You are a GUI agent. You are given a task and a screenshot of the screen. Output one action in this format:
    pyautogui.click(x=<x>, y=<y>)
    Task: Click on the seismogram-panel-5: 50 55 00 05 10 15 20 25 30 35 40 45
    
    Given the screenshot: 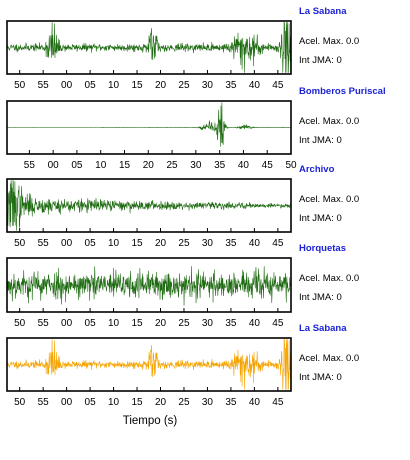 What is the action you would take?
    pyautogui.click(x=149, y=372)
    